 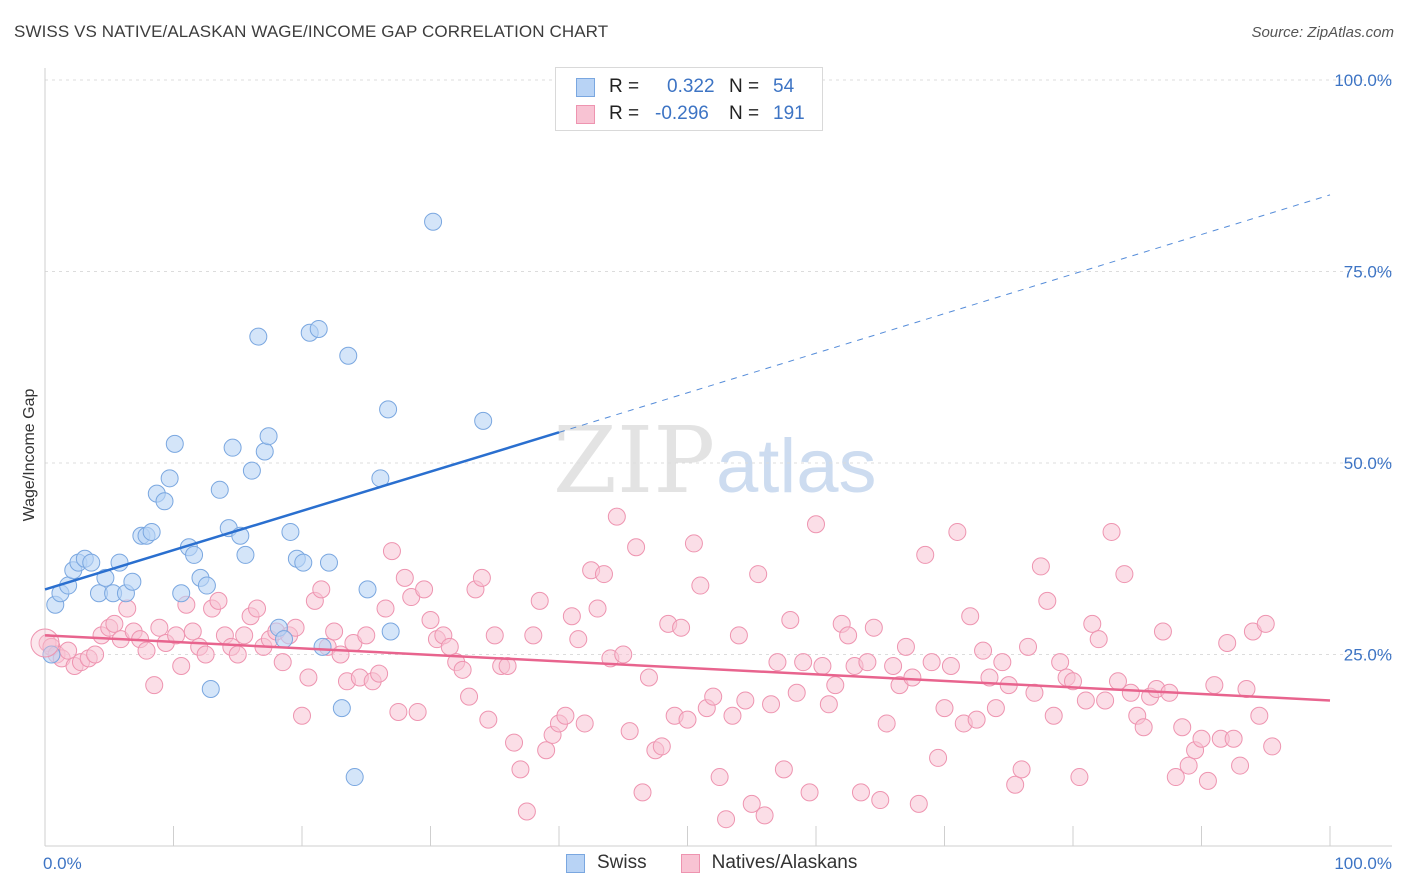 I want to click on x-tick-label: 100.0%, so click(x=1363, y=863).